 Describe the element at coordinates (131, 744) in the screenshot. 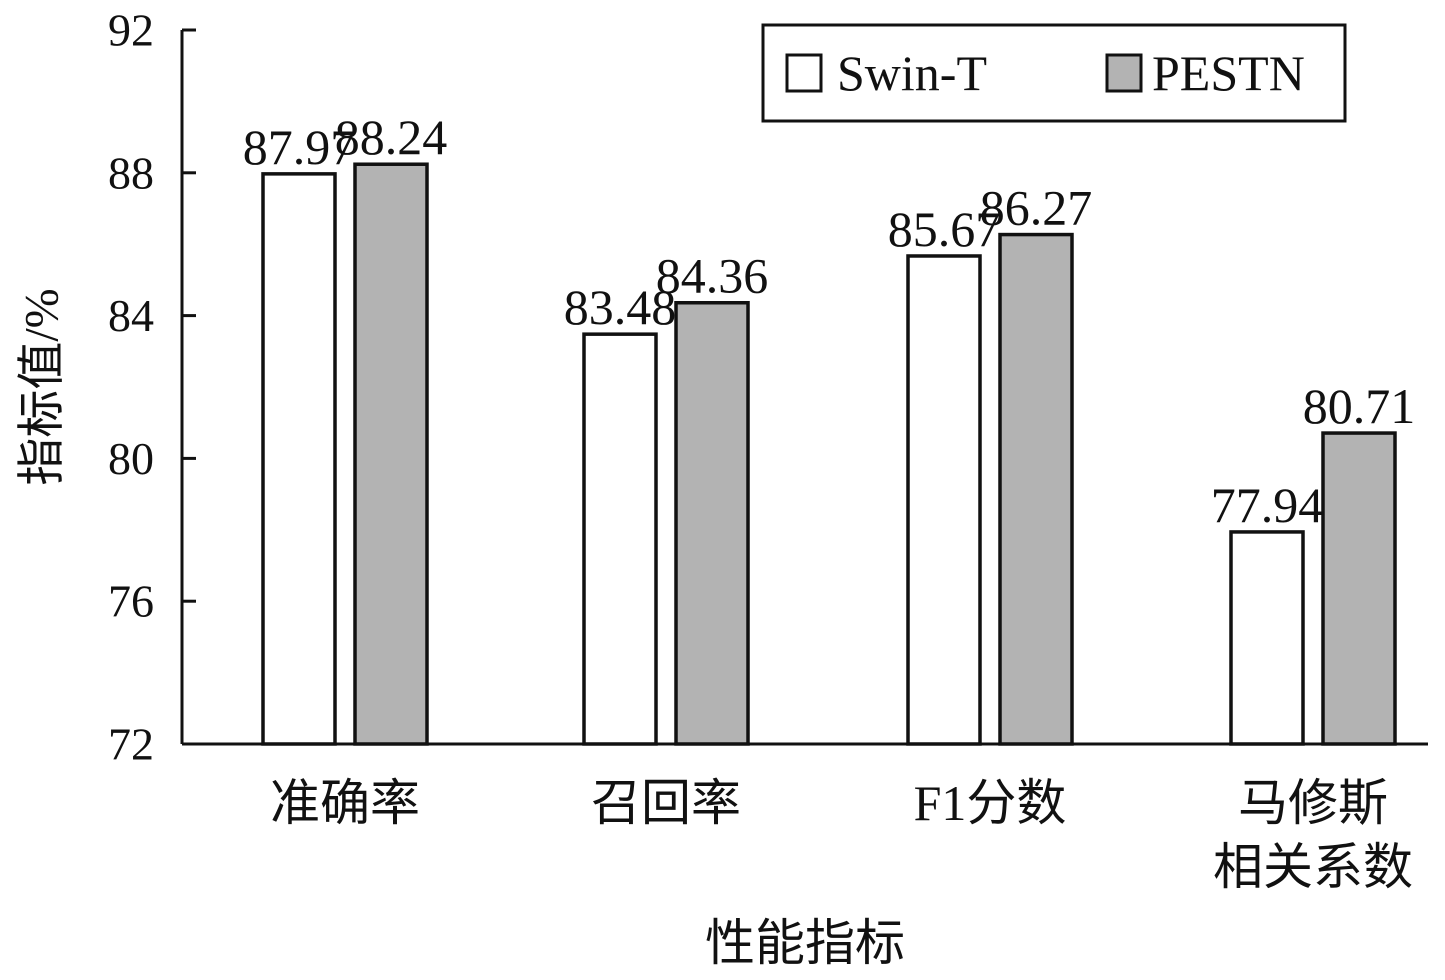

I see `y-tick-label: 72` at that location.